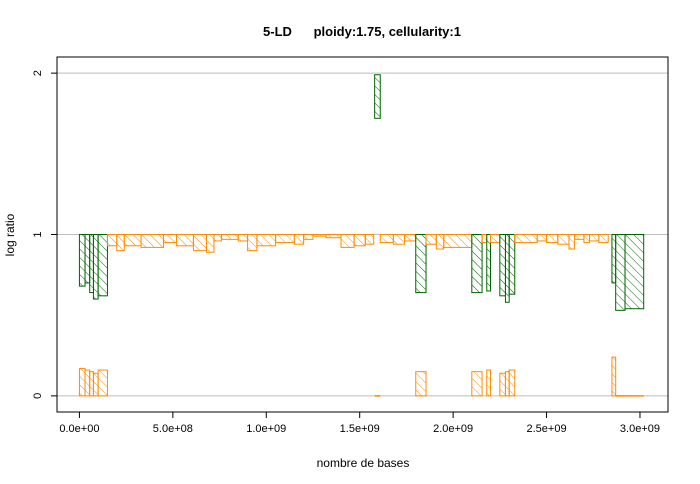  I want to click on chart-title: 5-LD ploidy:1.75, cellularity:1, so click(362, 31).